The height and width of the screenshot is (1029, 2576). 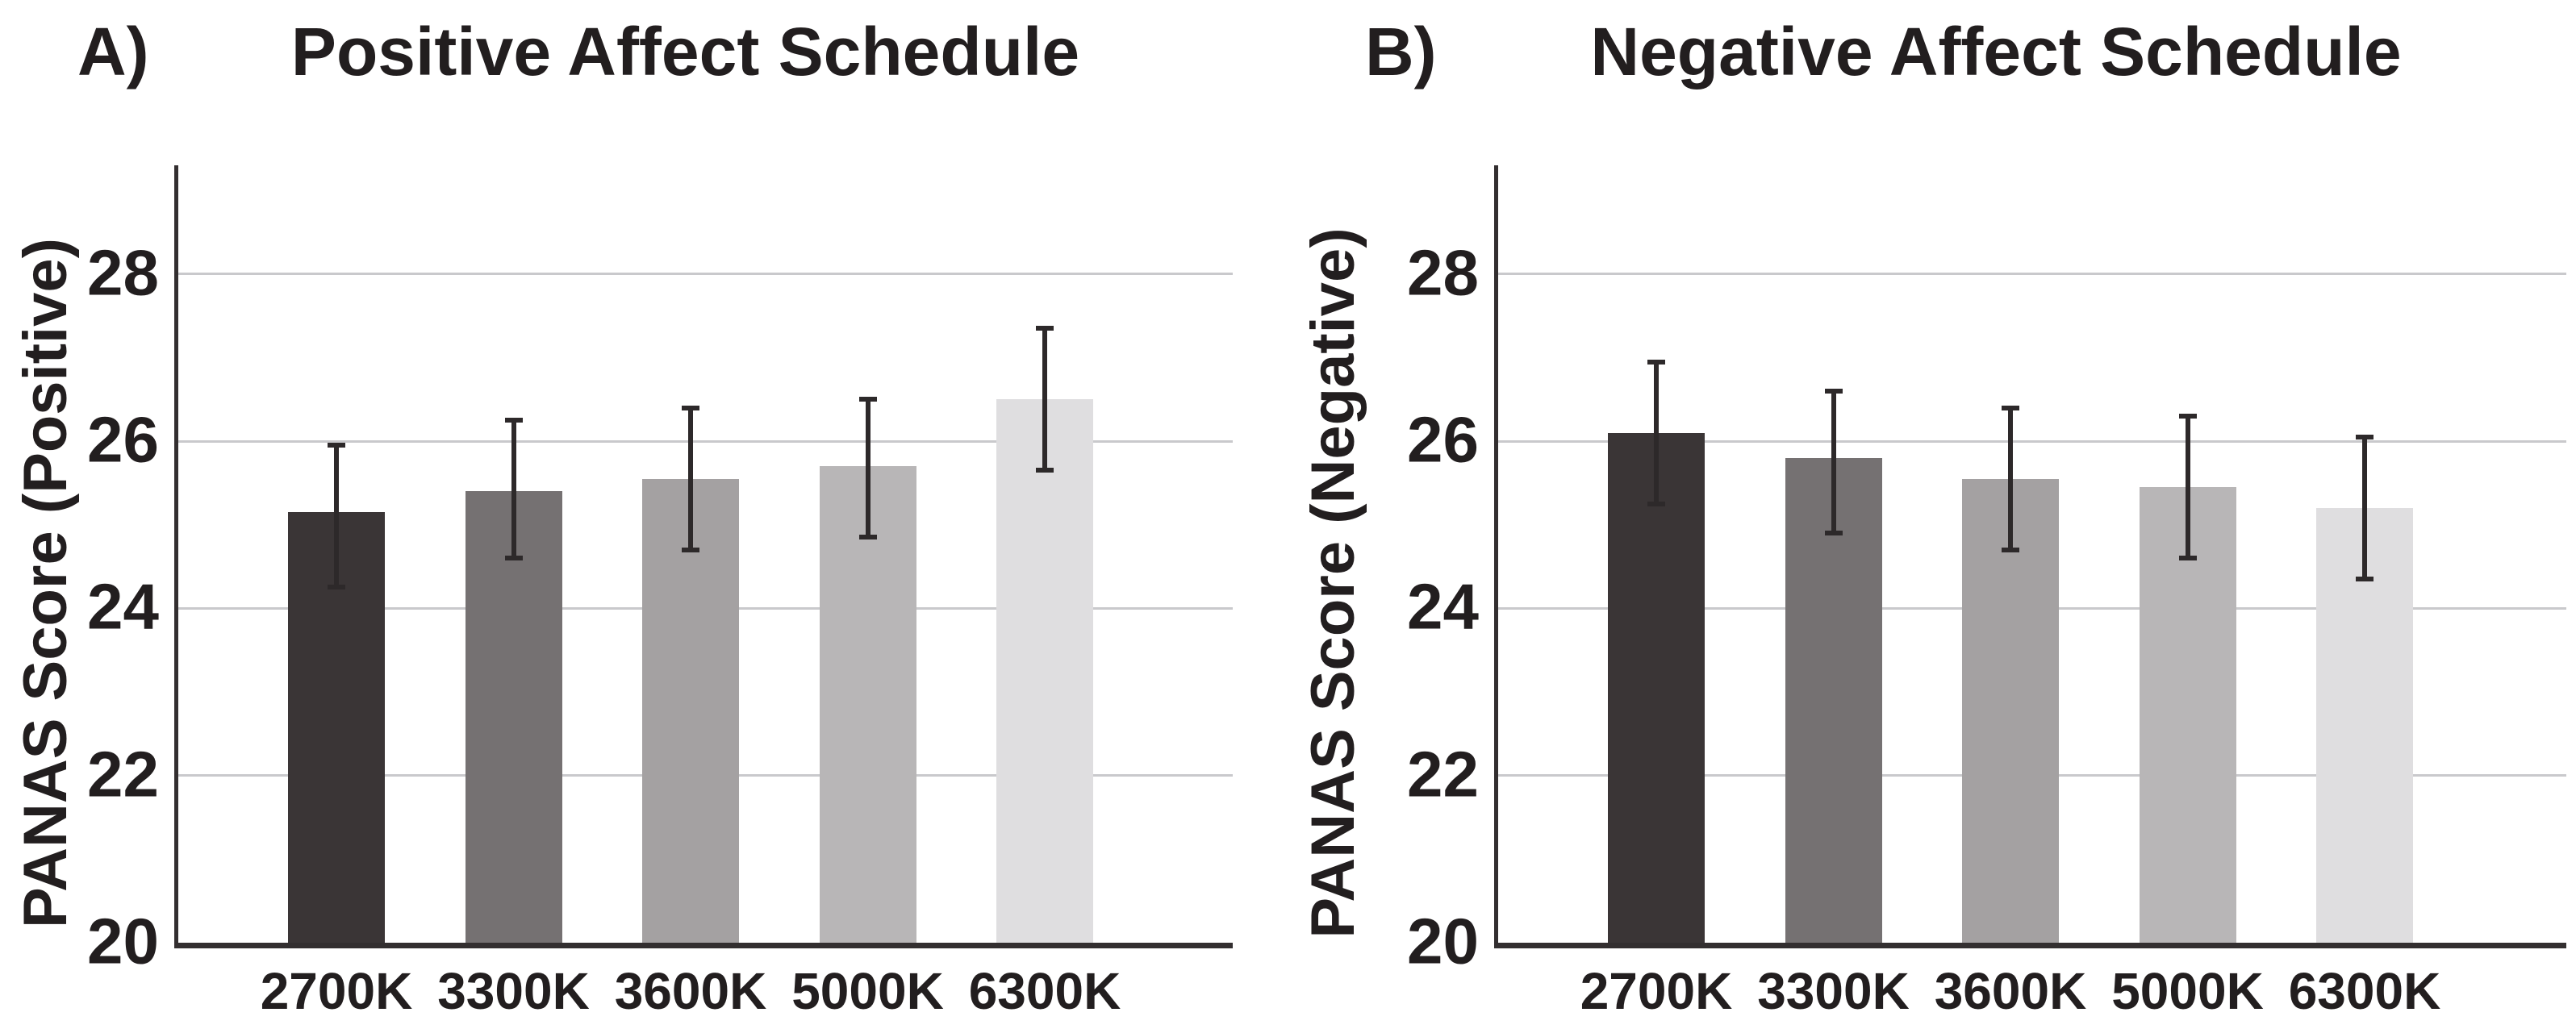 What do you see at coordinates (1996, 52) in the screenshot?
I see `chart-title-negative: Negative Affect Schedule` at bounding box center [1996, 52].